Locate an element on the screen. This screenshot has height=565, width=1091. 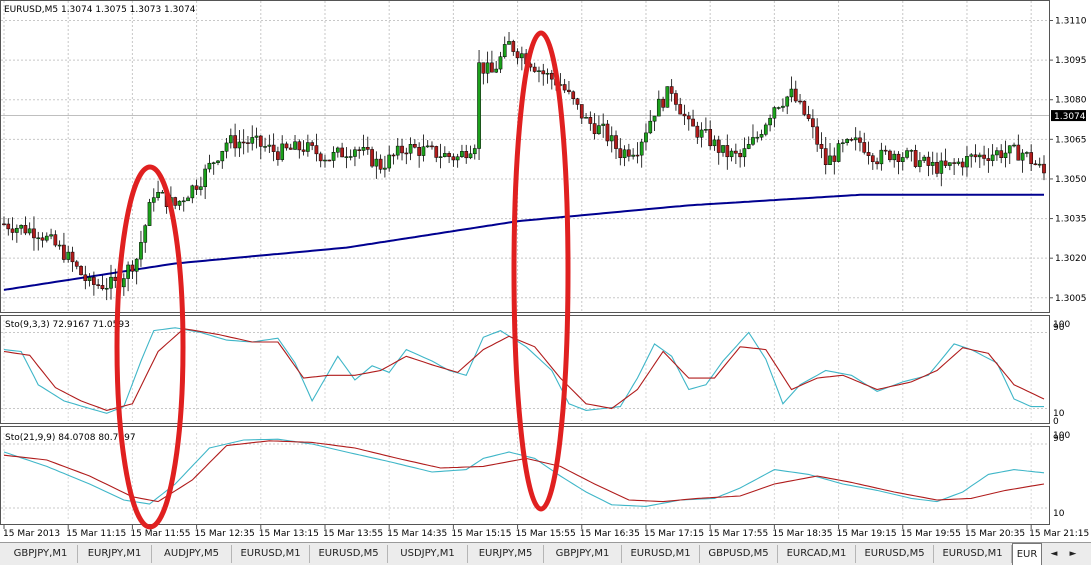
tab-scroll-left-icon: ◄ is located at coordinates (1054, 554).